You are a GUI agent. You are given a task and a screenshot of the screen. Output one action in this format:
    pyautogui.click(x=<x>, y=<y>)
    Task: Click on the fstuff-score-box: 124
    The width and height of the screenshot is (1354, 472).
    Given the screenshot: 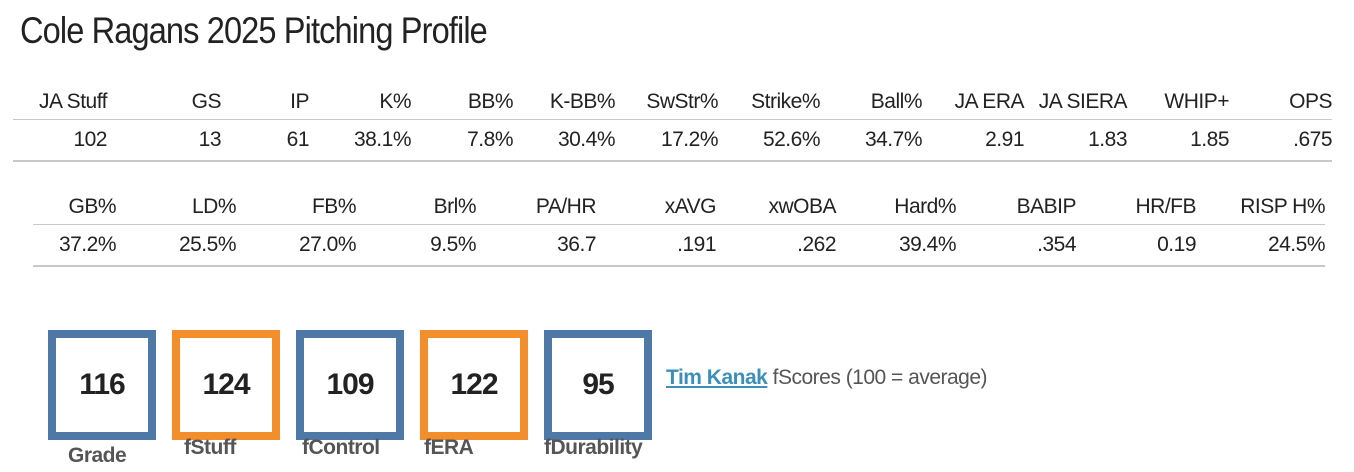 What is the action you would take?
    pyautogui.click(x=226, y=385)
    